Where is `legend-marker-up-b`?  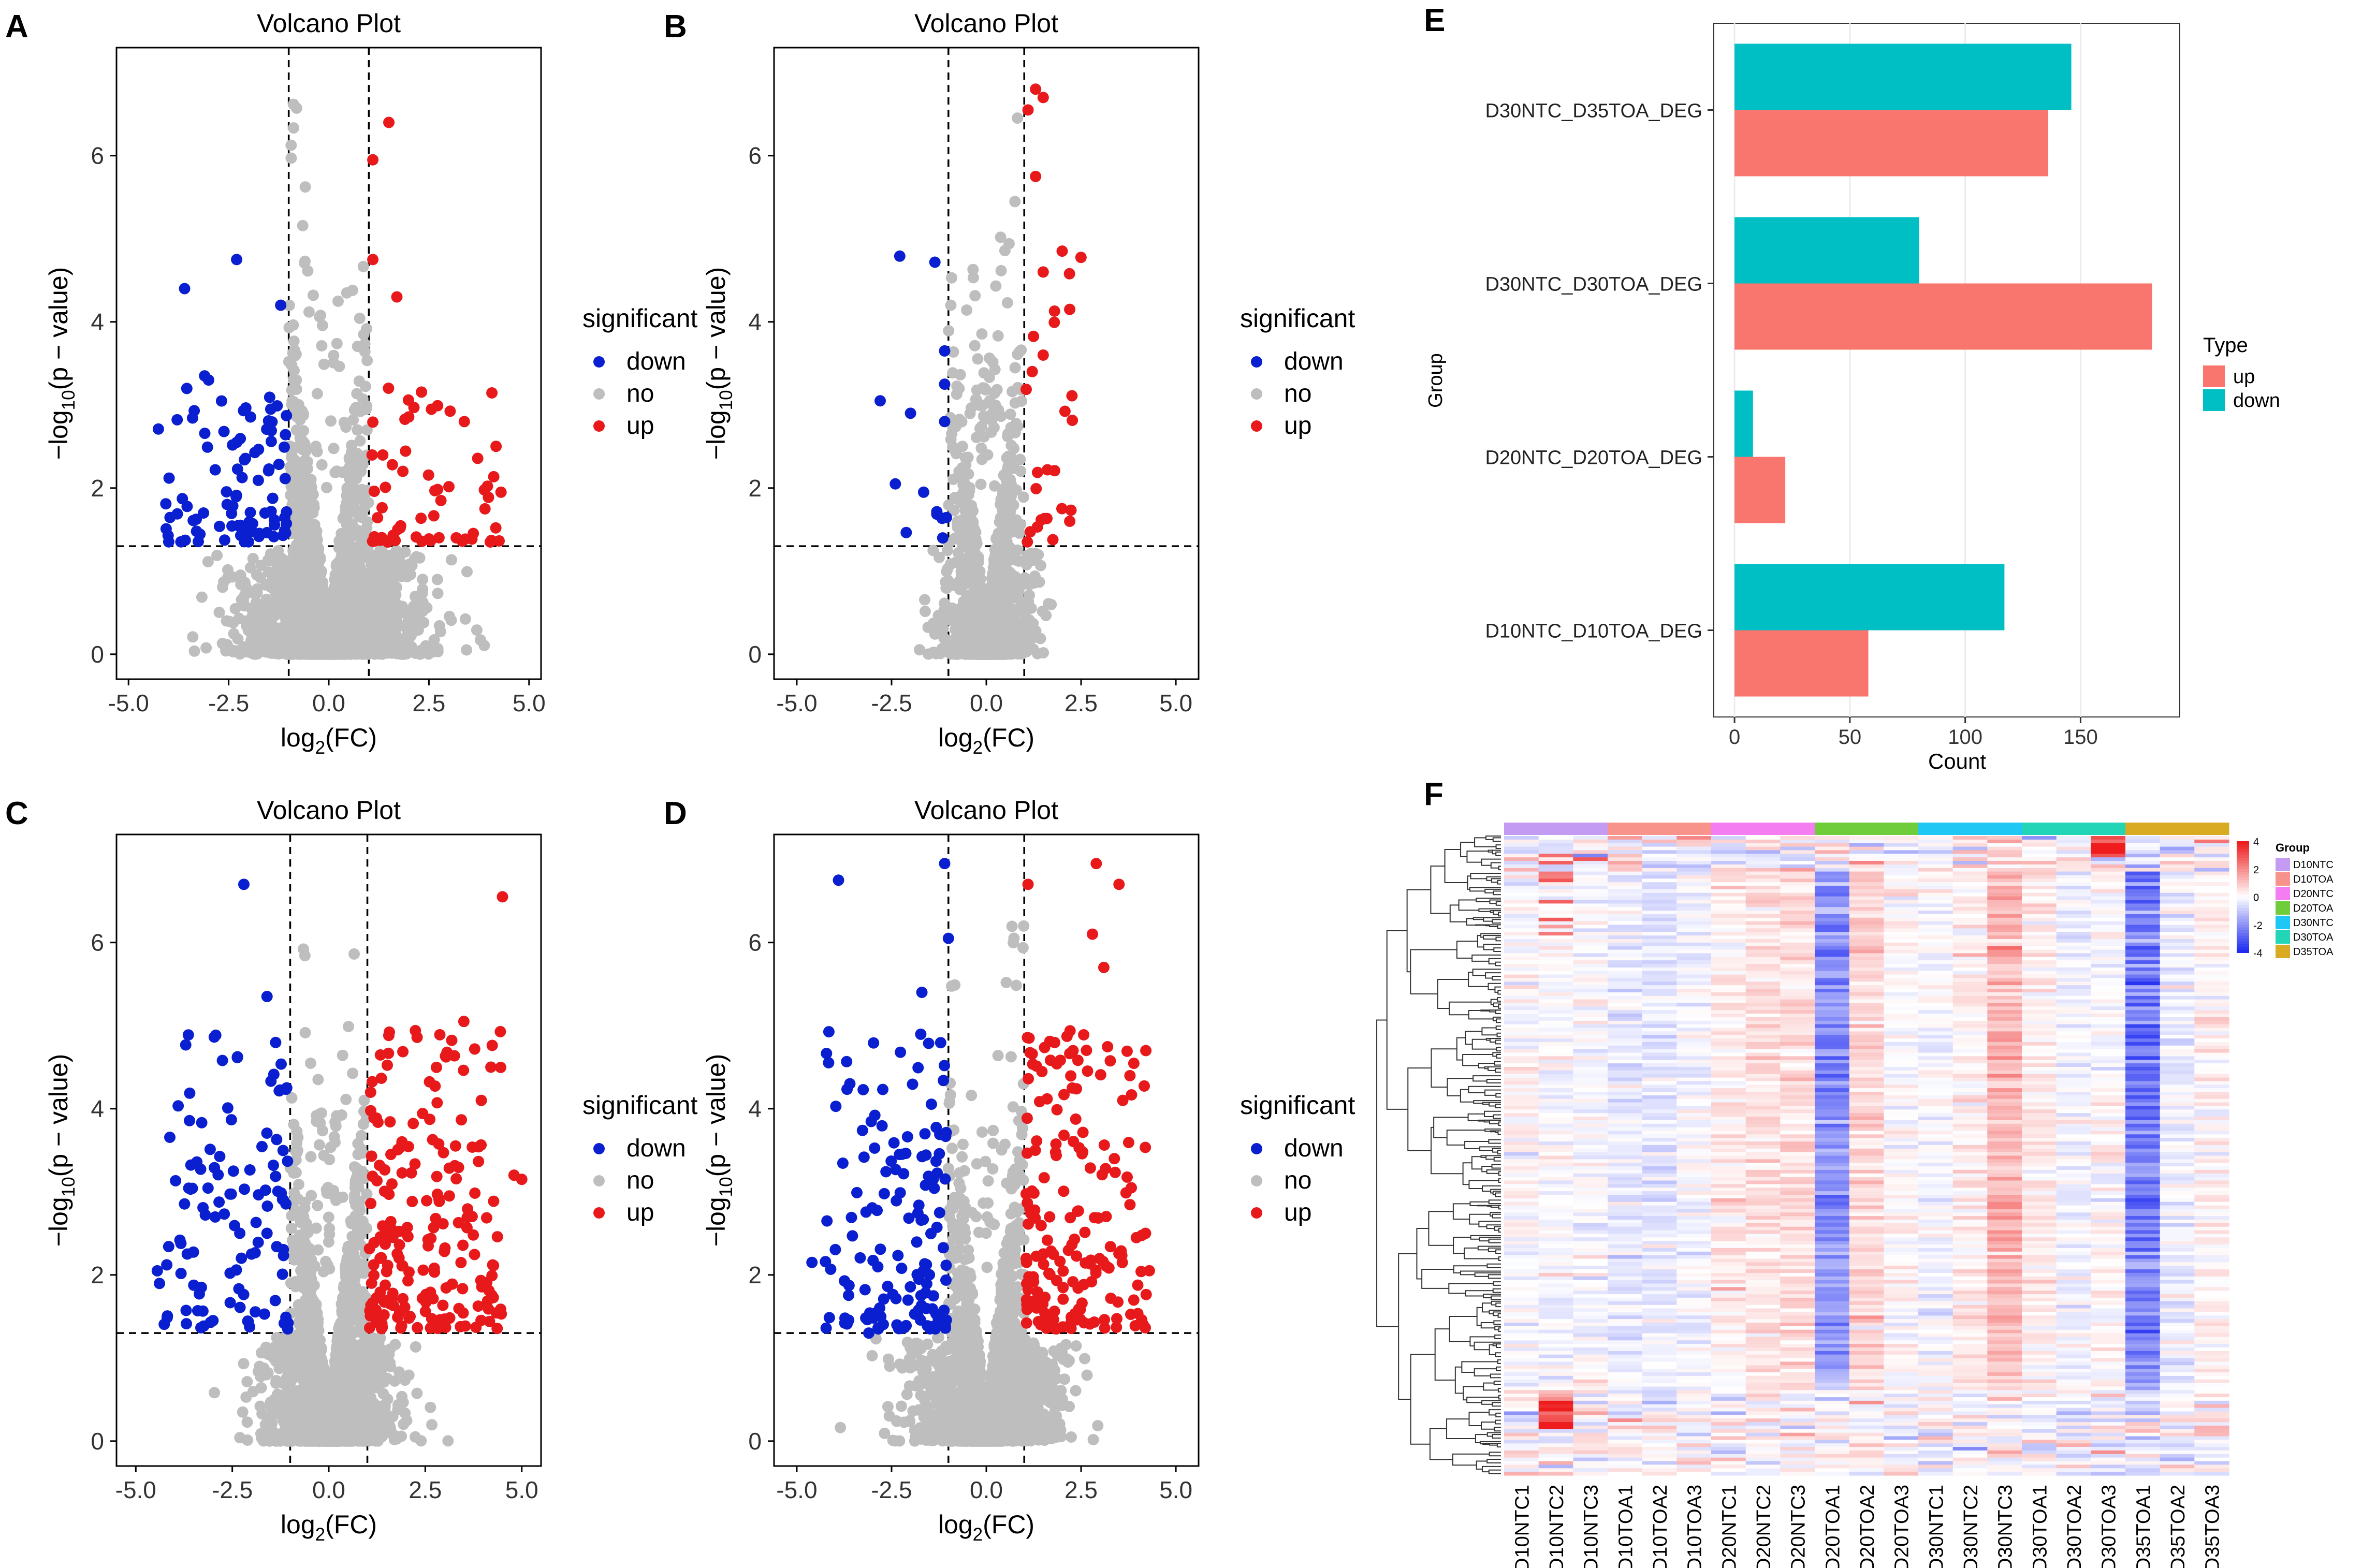 legend-marker-up-b is located at coordinates (1256, 426).